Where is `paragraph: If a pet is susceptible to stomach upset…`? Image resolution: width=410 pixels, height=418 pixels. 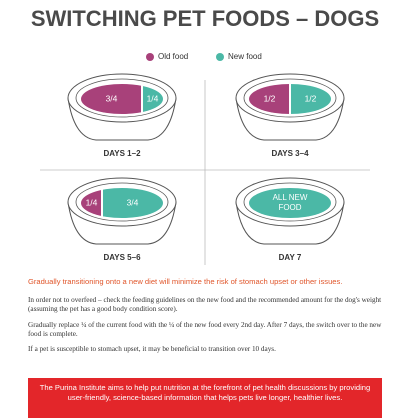 paragraph: If a pet is susceptible to stomach upset… is located at coordinates (152, 349).